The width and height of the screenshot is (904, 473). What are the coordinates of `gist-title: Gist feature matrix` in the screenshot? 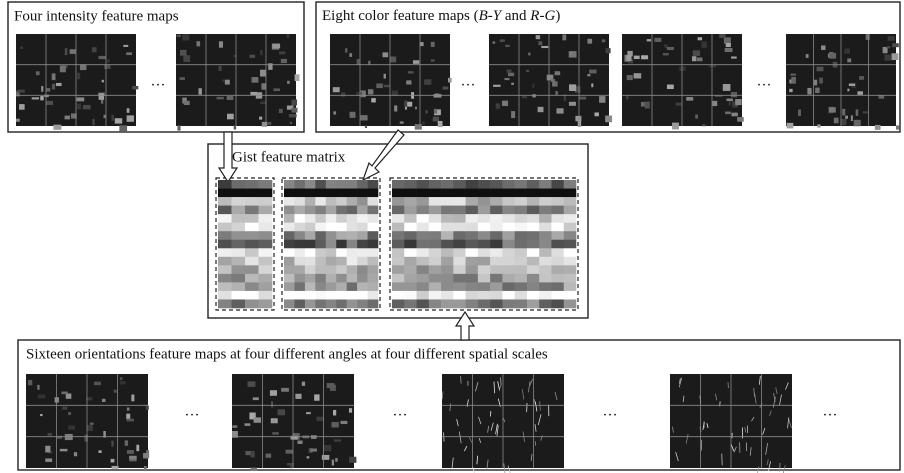 It's located at (289, 157).